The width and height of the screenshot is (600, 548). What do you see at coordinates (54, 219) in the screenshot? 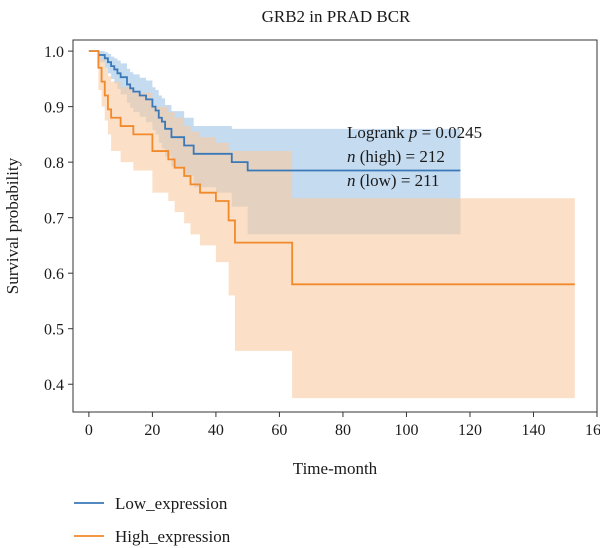
I see `y-tick-label: 0.7` at bounding box center [54, 219].